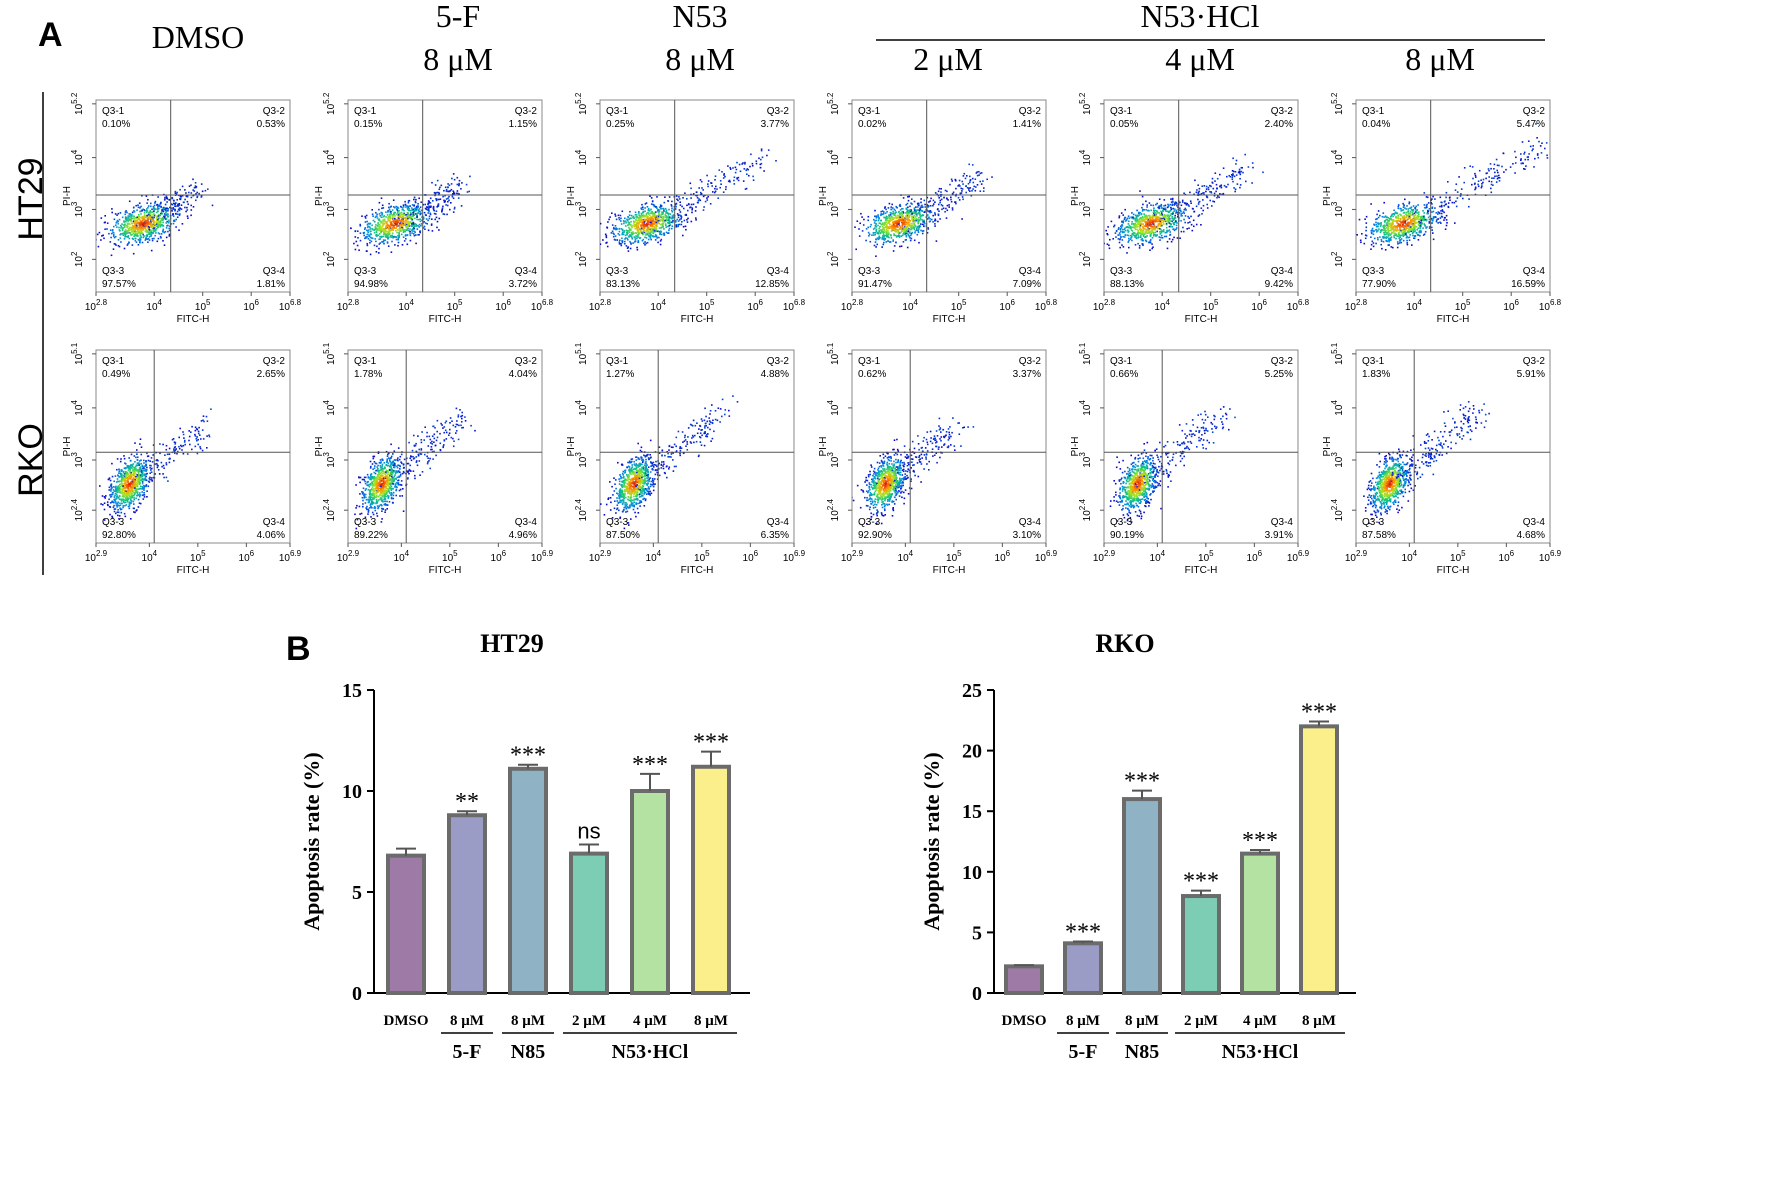  I want to click on quadrant-q3-1-value: 0.10%, so click(116, 124).